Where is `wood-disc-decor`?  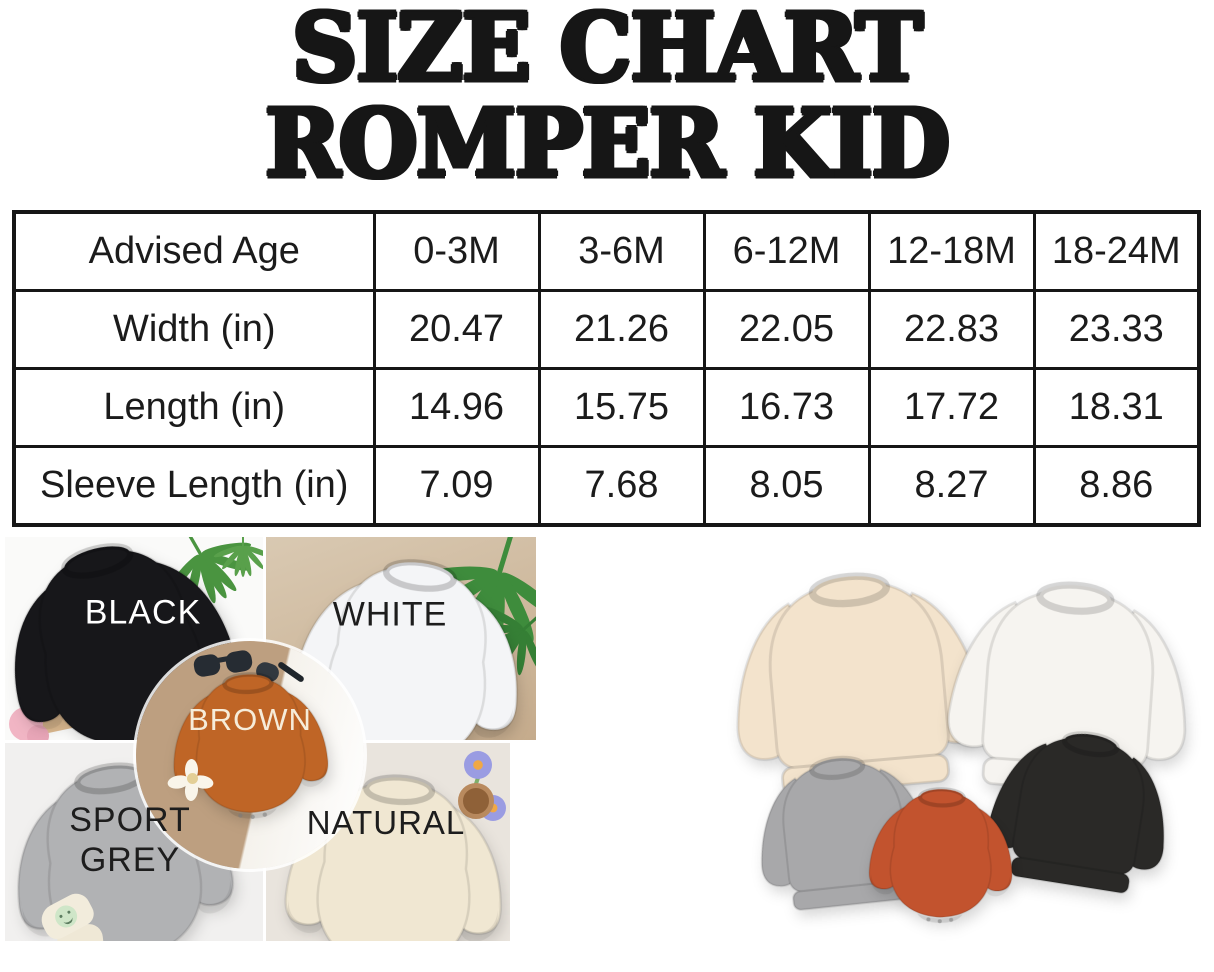 wood-disc-decor is located at coordinates (476, 801).